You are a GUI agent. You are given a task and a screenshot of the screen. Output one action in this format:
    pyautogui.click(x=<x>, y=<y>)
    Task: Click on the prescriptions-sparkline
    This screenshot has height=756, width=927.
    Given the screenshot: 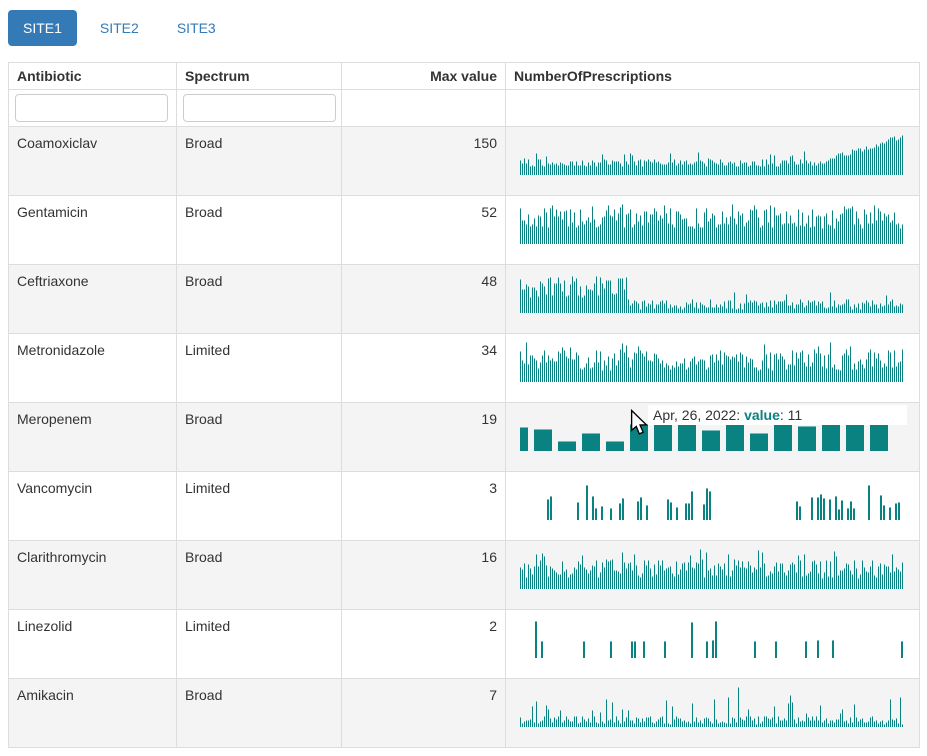 What is the action you would take?
    pyautogui.click(x=712, y=224)
    